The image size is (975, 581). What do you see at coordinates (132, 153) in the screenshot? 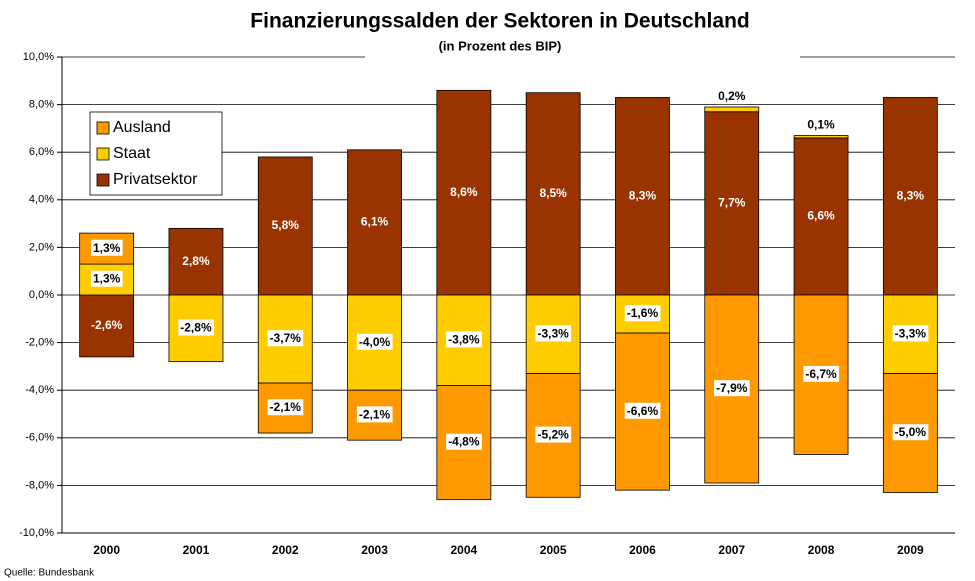
I see `legend-label: Staat` at bounding box center [132, 153].